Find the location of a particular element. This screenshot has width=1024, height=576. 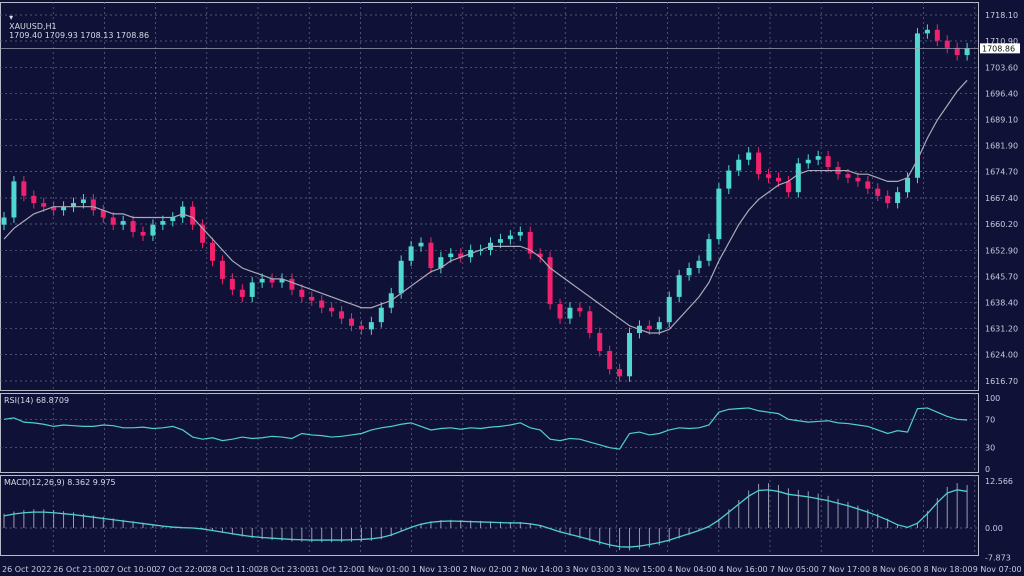

time-tick-label: 8 Nov 06:00 is located at coordinates (896, 569).